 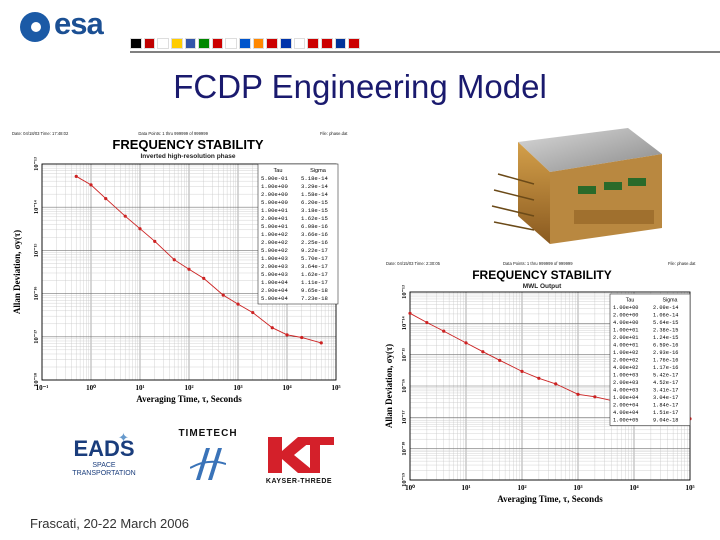 I want to click on table-cell-sigma: 2.25e-16, so click(x=314, y=242).